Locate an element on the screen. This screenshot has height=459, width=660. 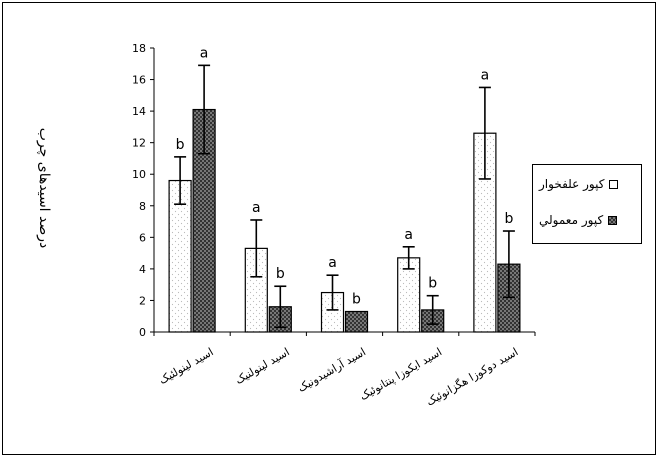
bar is located at coordinates (356, 321).